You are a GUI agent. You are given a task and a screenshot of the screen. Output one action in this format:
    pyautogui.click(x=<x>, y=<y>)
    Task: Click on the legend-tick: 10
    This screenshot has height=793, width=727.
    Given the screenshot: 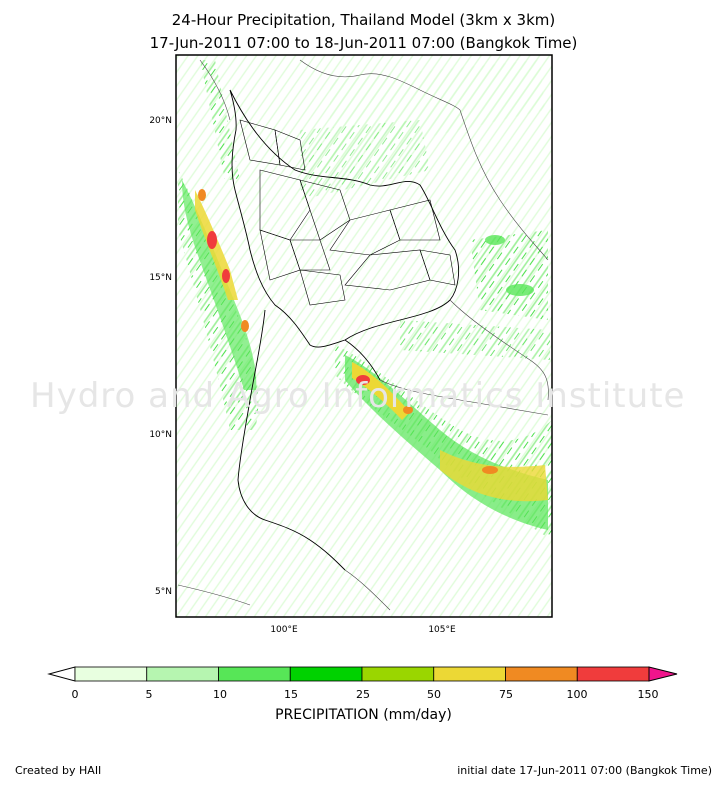 What is the action you would take?
    pyautogui.click(x=220, y=694)
    